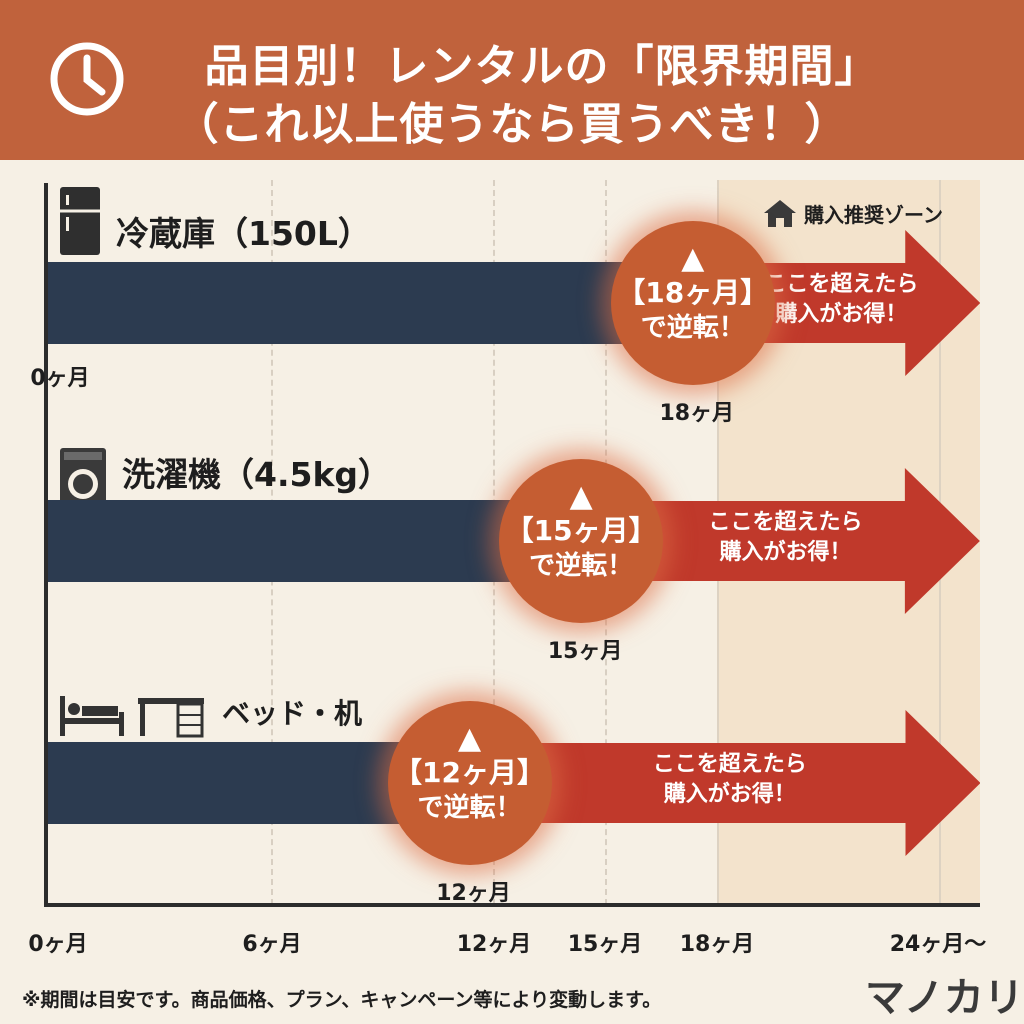 This screenshot has height=1024, width=1024. I want to click on breakeven-badge: ▲ 【12ヶ月】 で逆転！, so click(469, 783).